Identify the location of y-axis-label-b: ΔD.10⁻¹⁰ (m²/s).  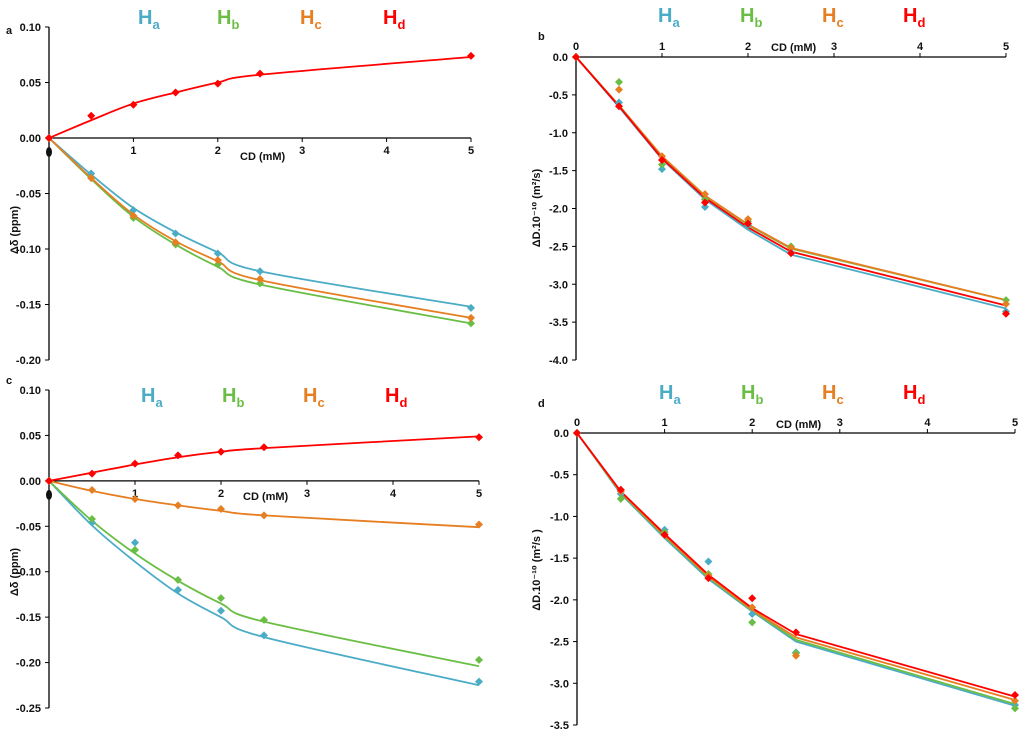
(537, 207).